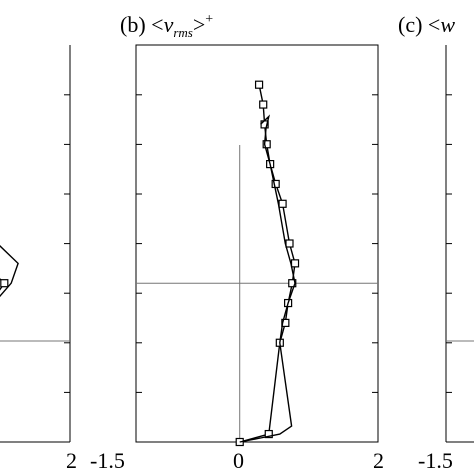 The width and height of the screenshot is (474, 474). Describe the element at coordinates (199, 24) in the screenshot. I see `panel-b-title-suffix: >` at that location.